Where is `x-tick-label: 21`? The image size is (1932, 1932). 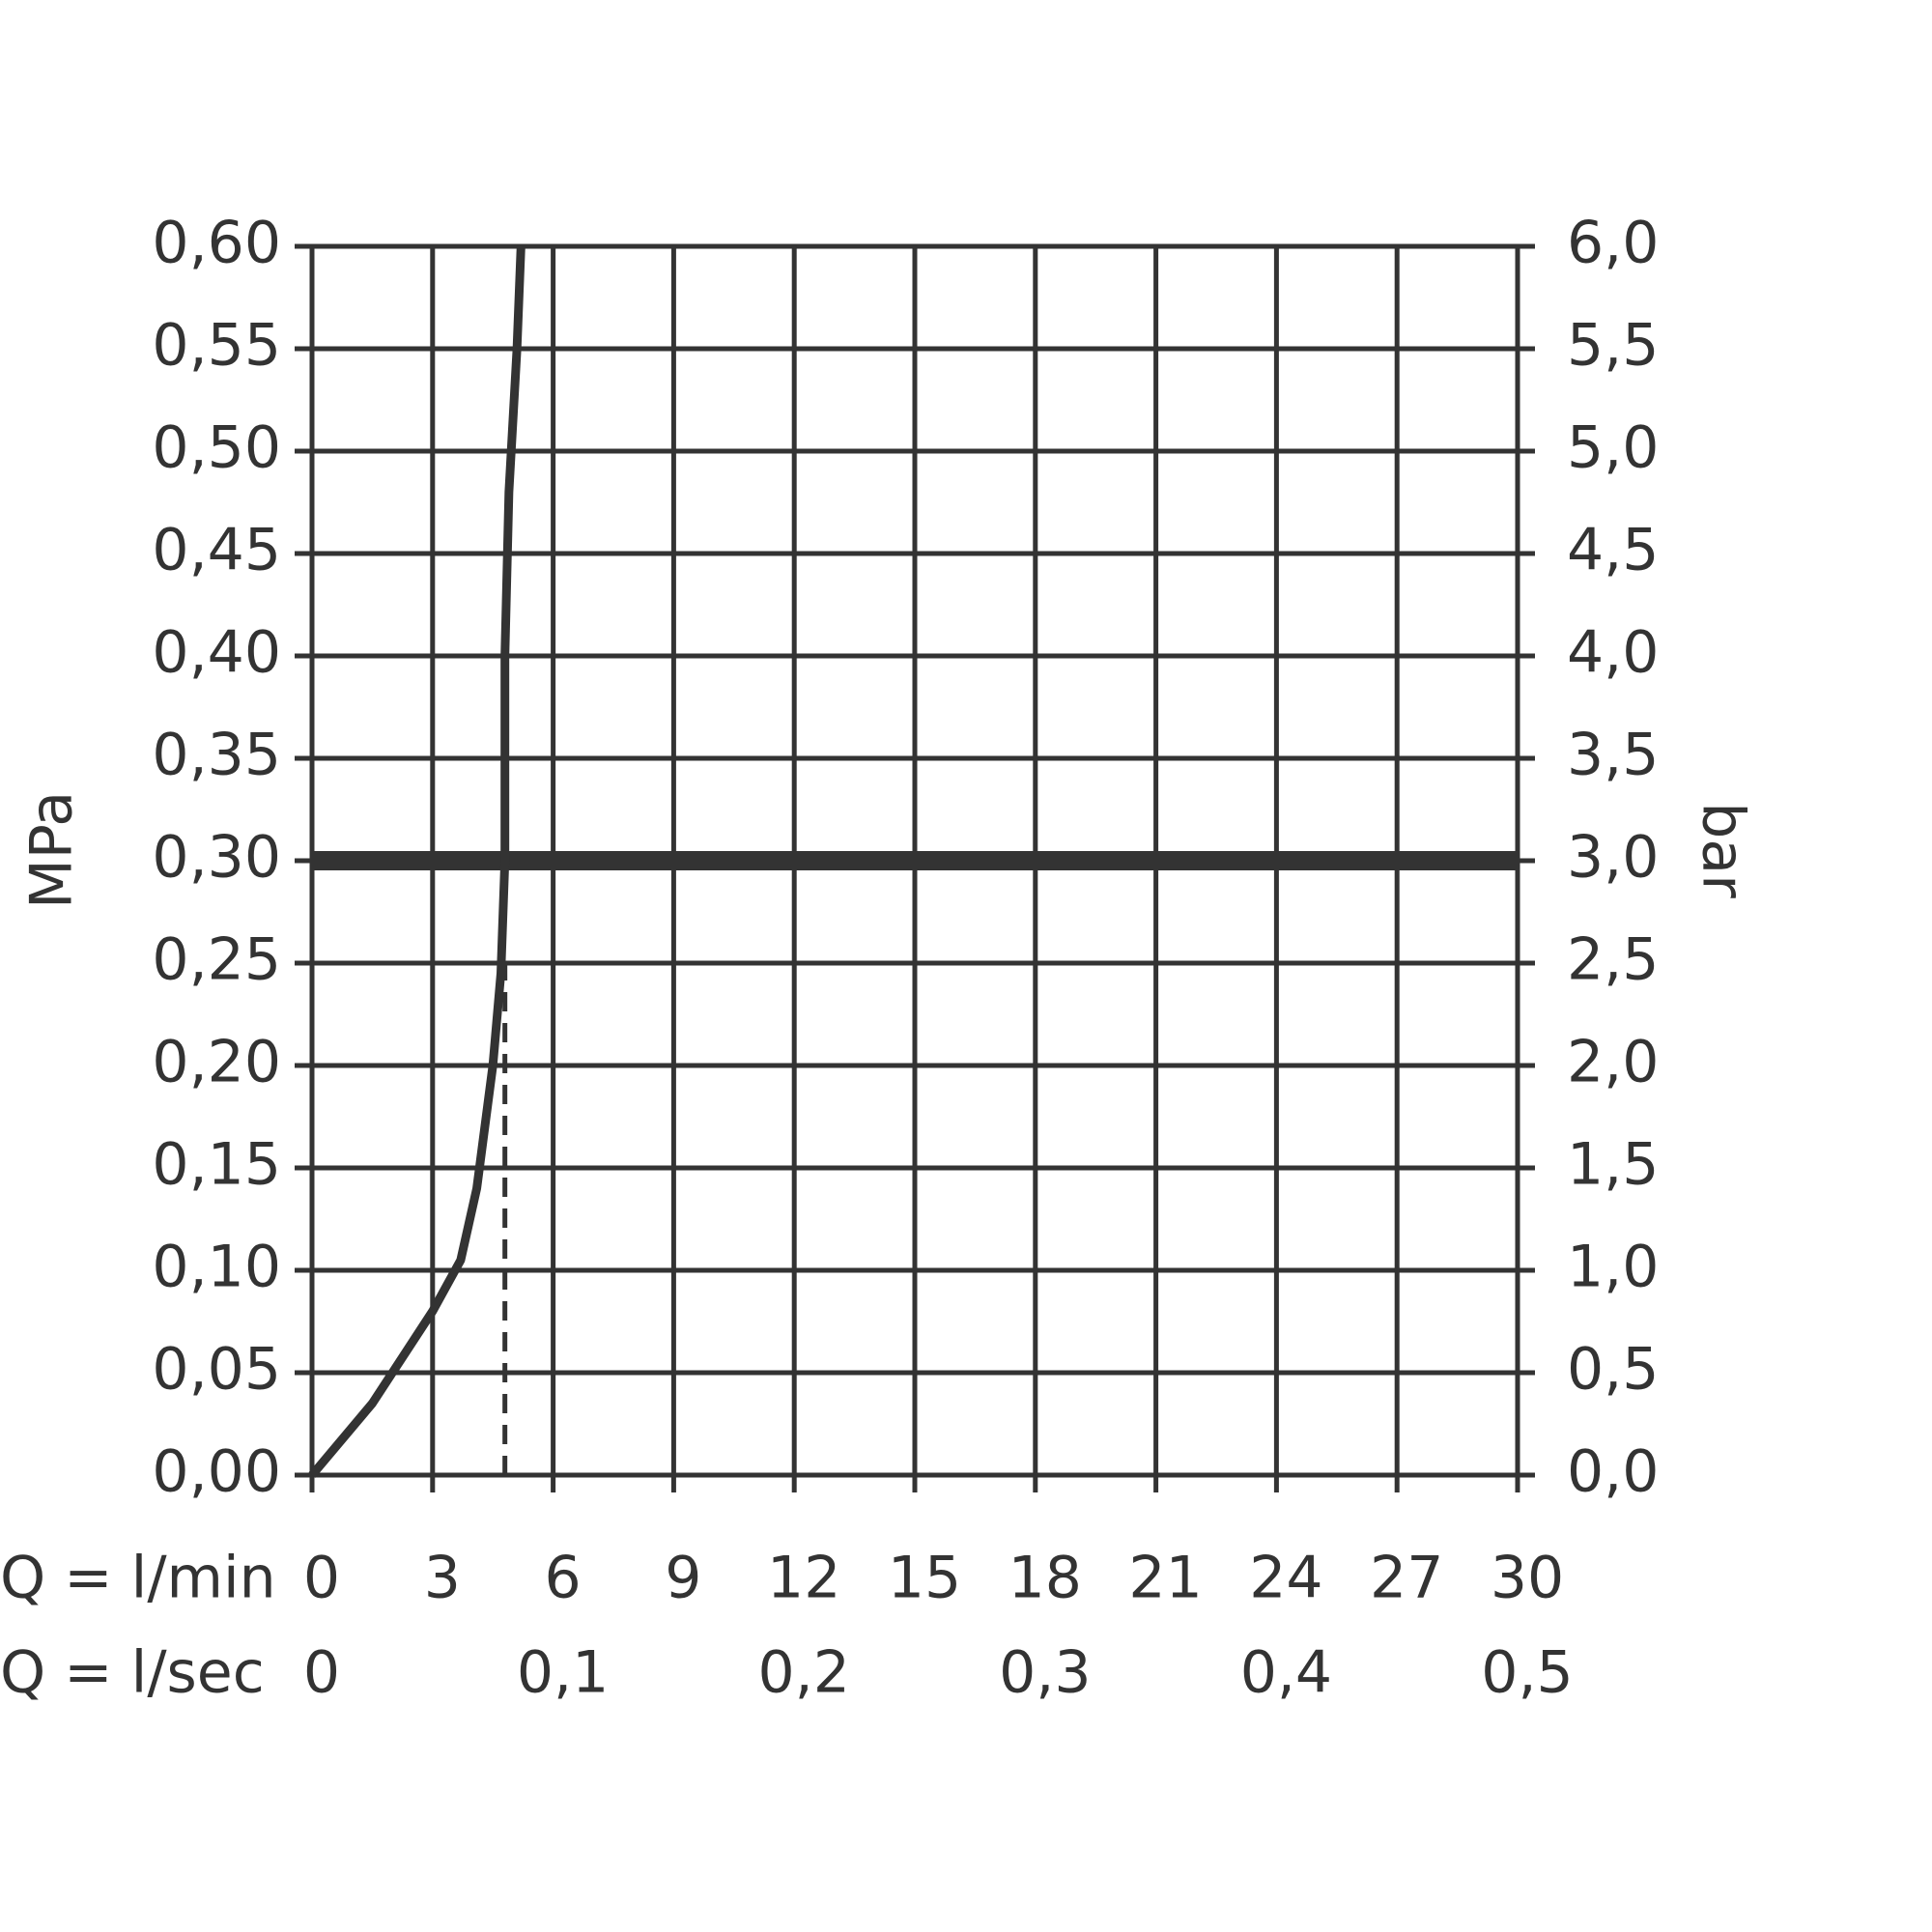 x-tick-label: 21 is located at coordinates (1165, 1578).